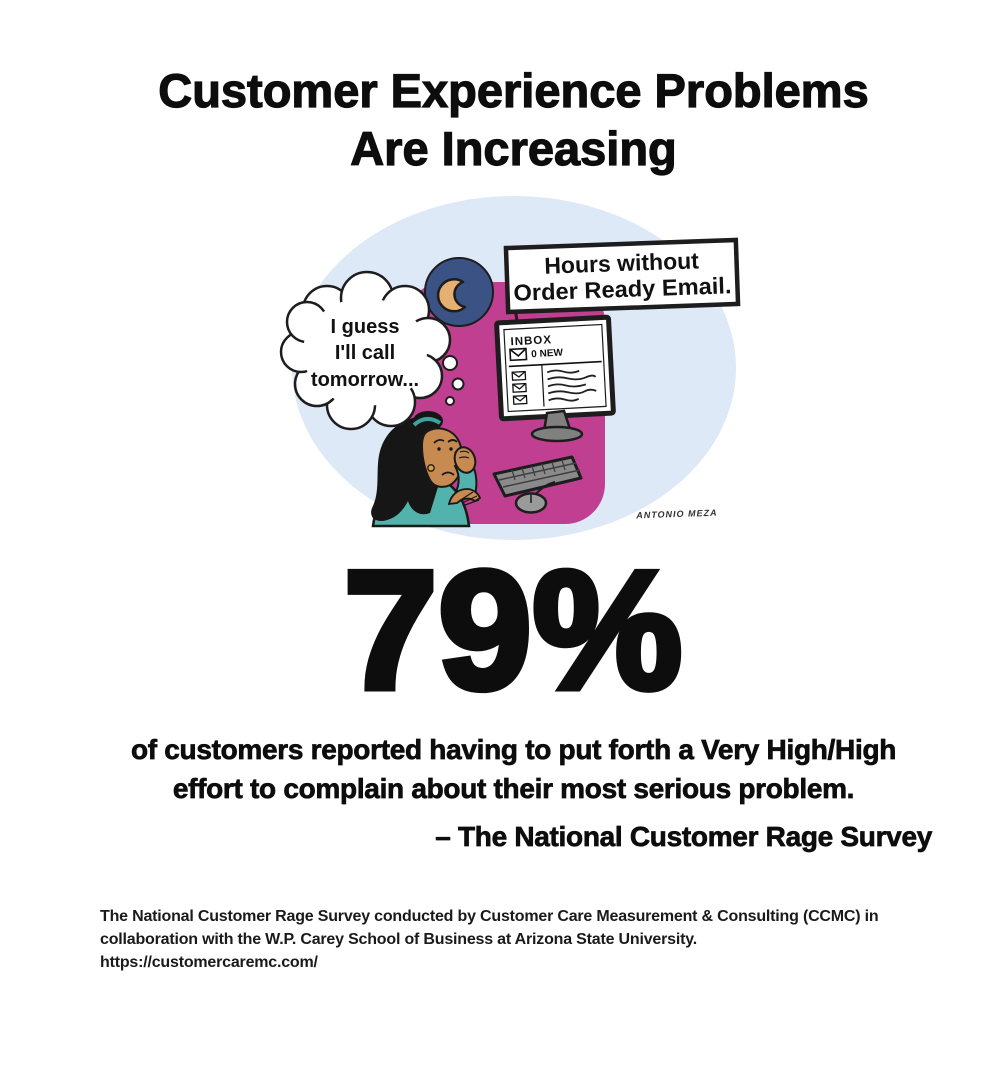 This screenshot has height=1067, width=1005. I want to click on customer-earring, so click(430, 468).